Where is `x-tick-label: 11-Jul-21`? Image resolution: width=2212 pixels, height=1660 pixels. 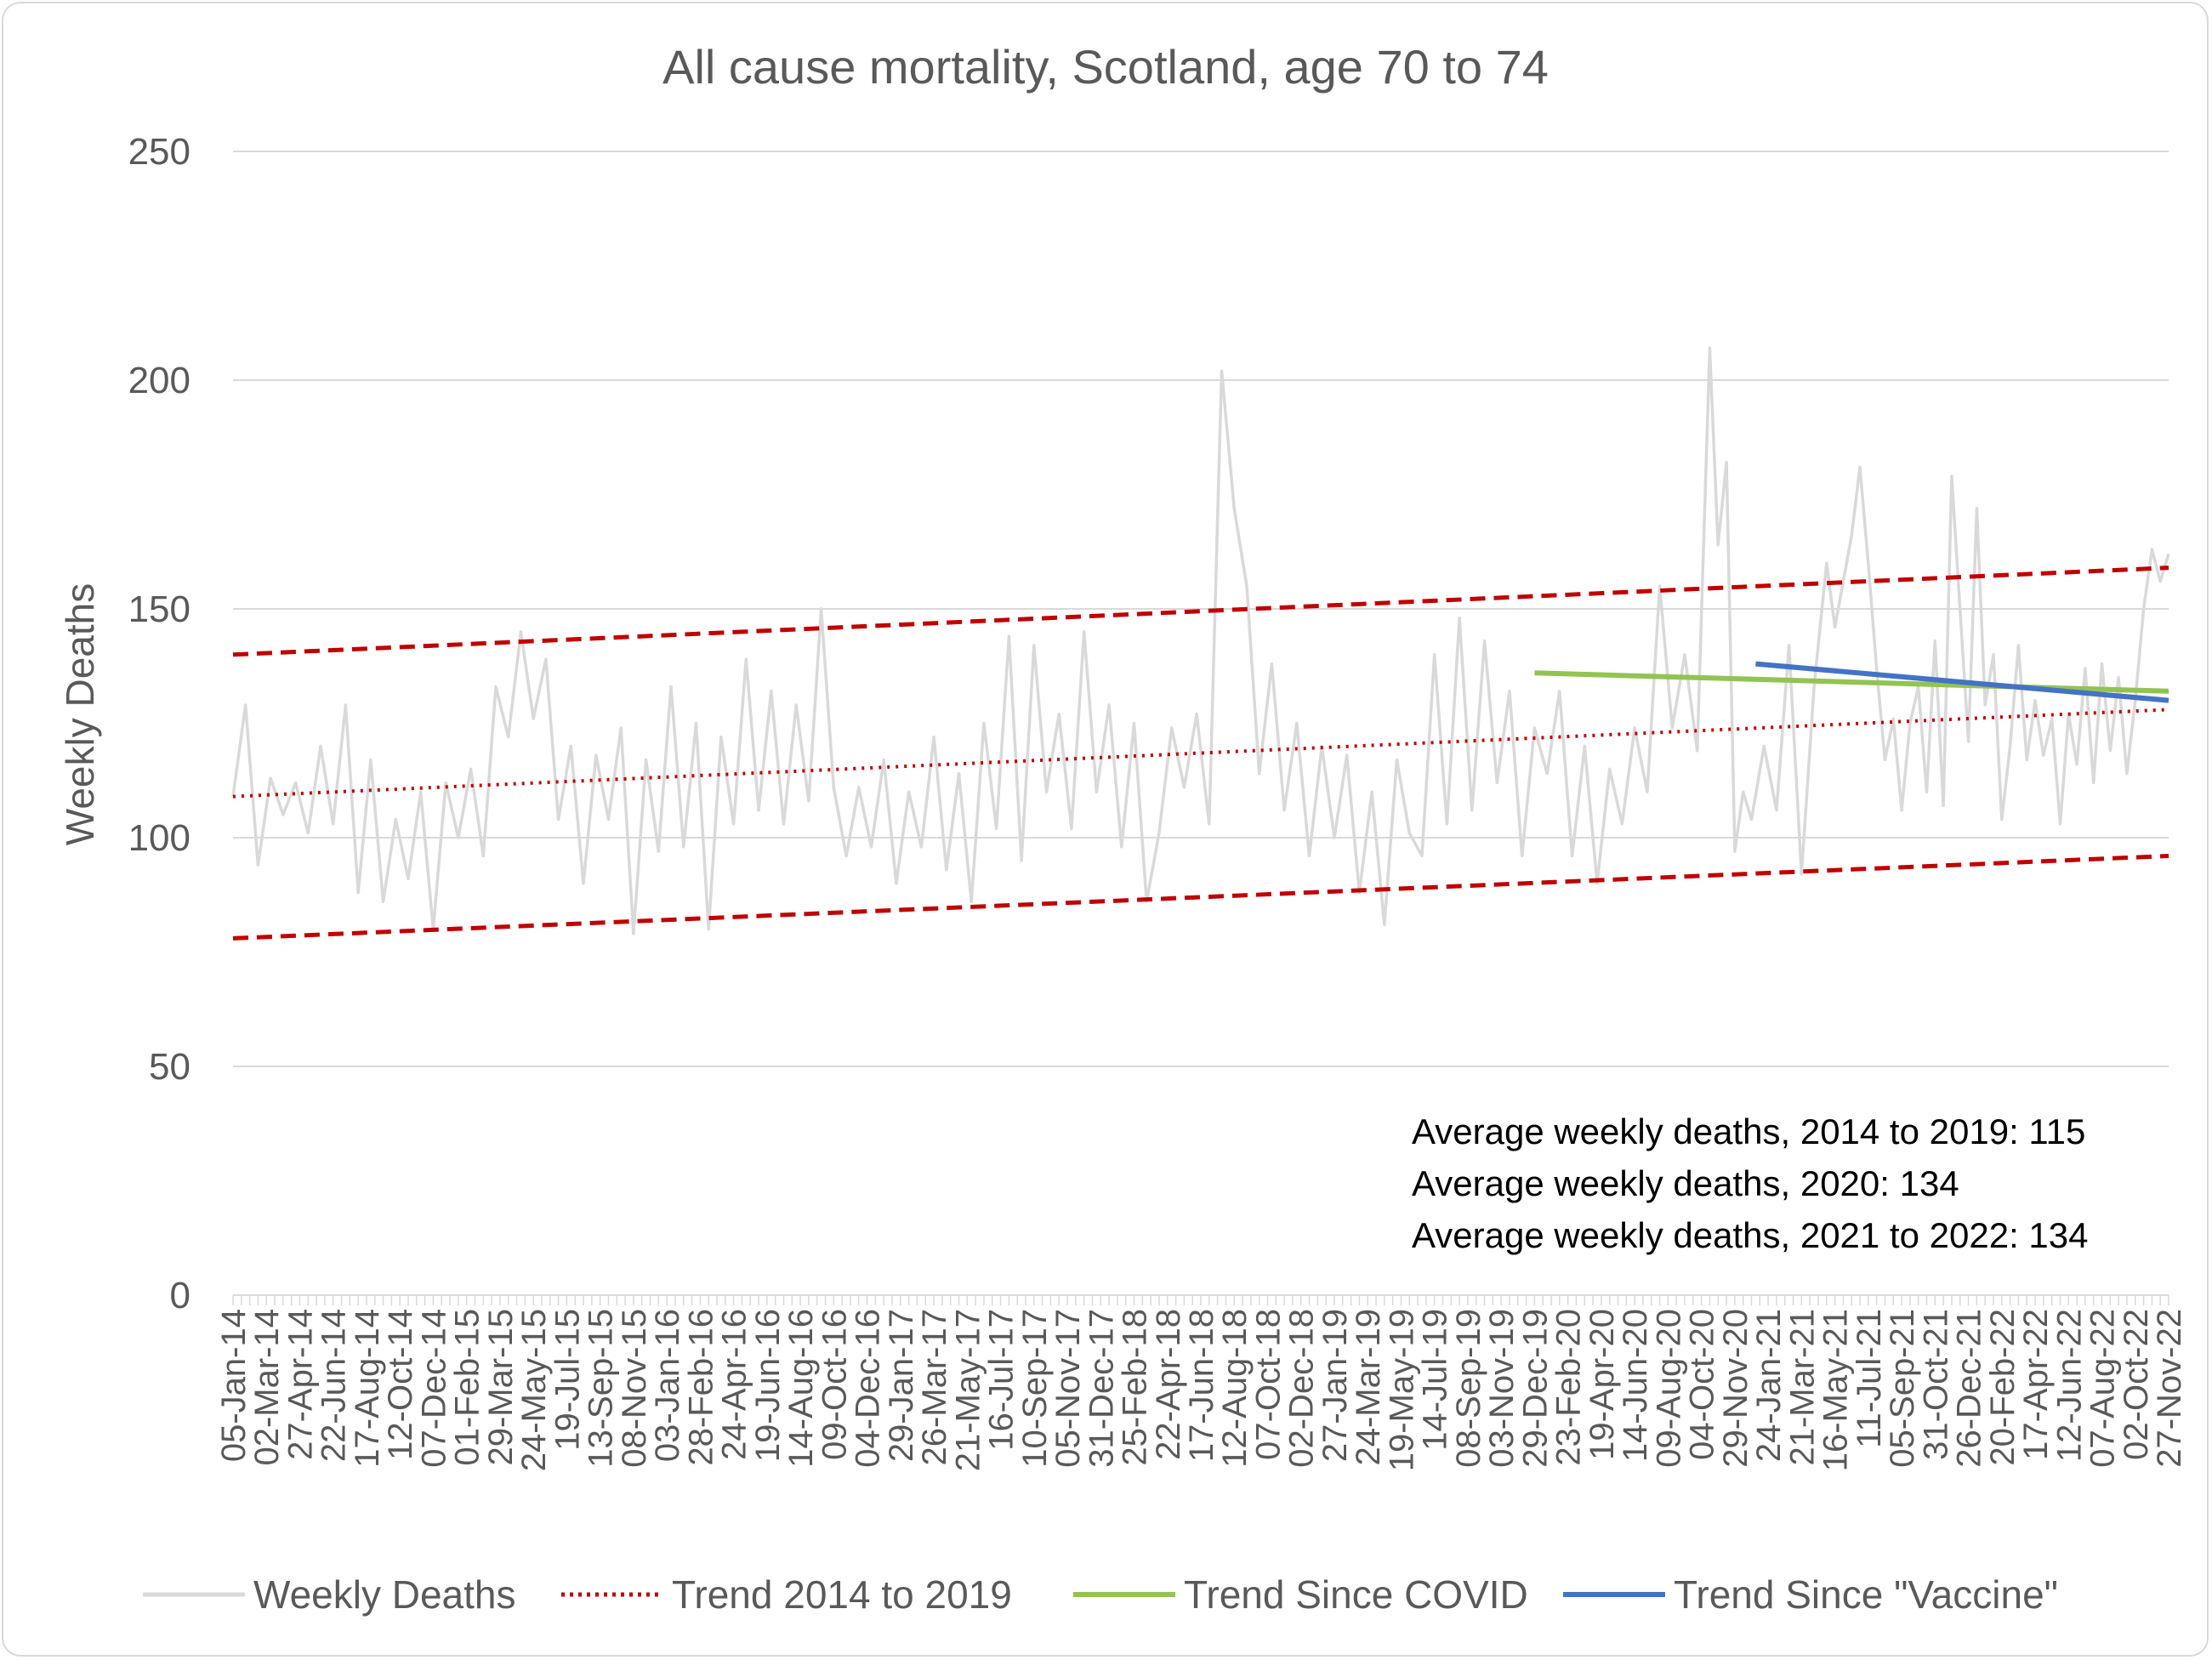
x-tick-label: 11-Jul-21 is located at coordinates (1870, 1378).